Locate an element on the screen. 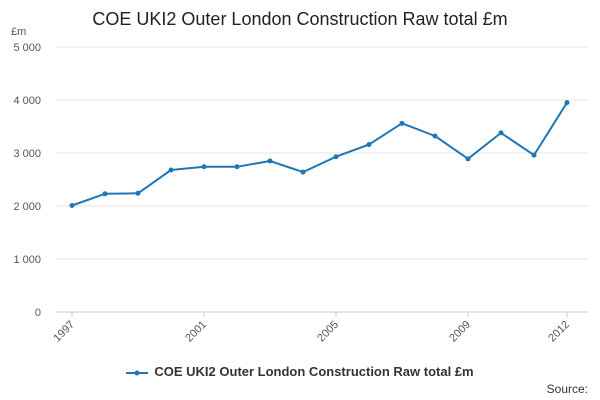 This screenshot has height=400, width=600. y-axis-ticks: 0 1 000 2 000 3 000 4 000 5 000 is located at coordinates (27, 180).